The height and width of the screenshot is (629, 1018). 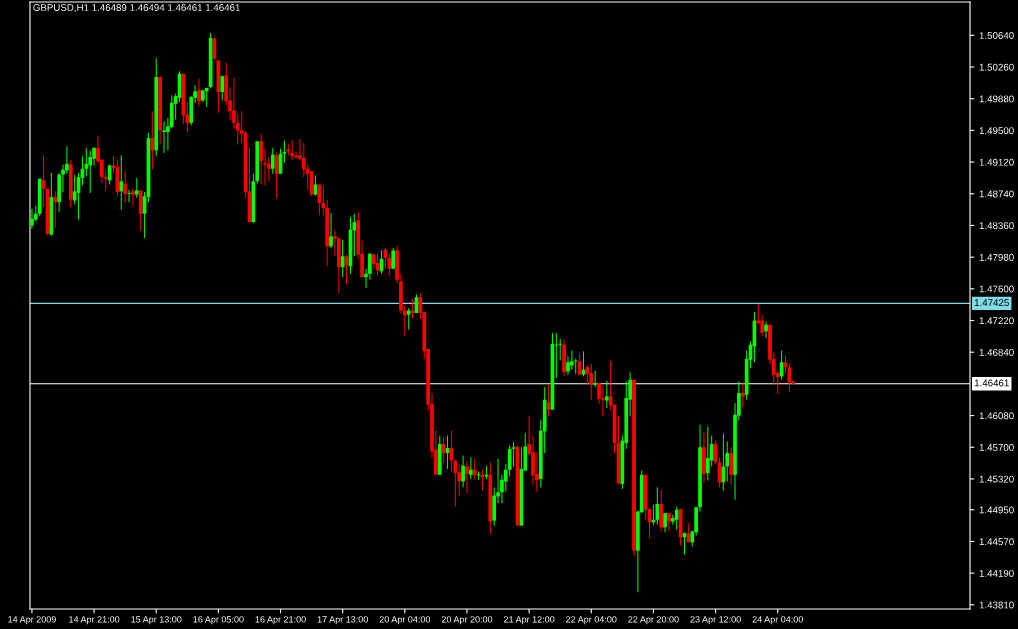 What do you see at coordinates (991, 303) in the screenshot?
I see `ref-line-label: 1.47425` at bounding box center [991, 303].